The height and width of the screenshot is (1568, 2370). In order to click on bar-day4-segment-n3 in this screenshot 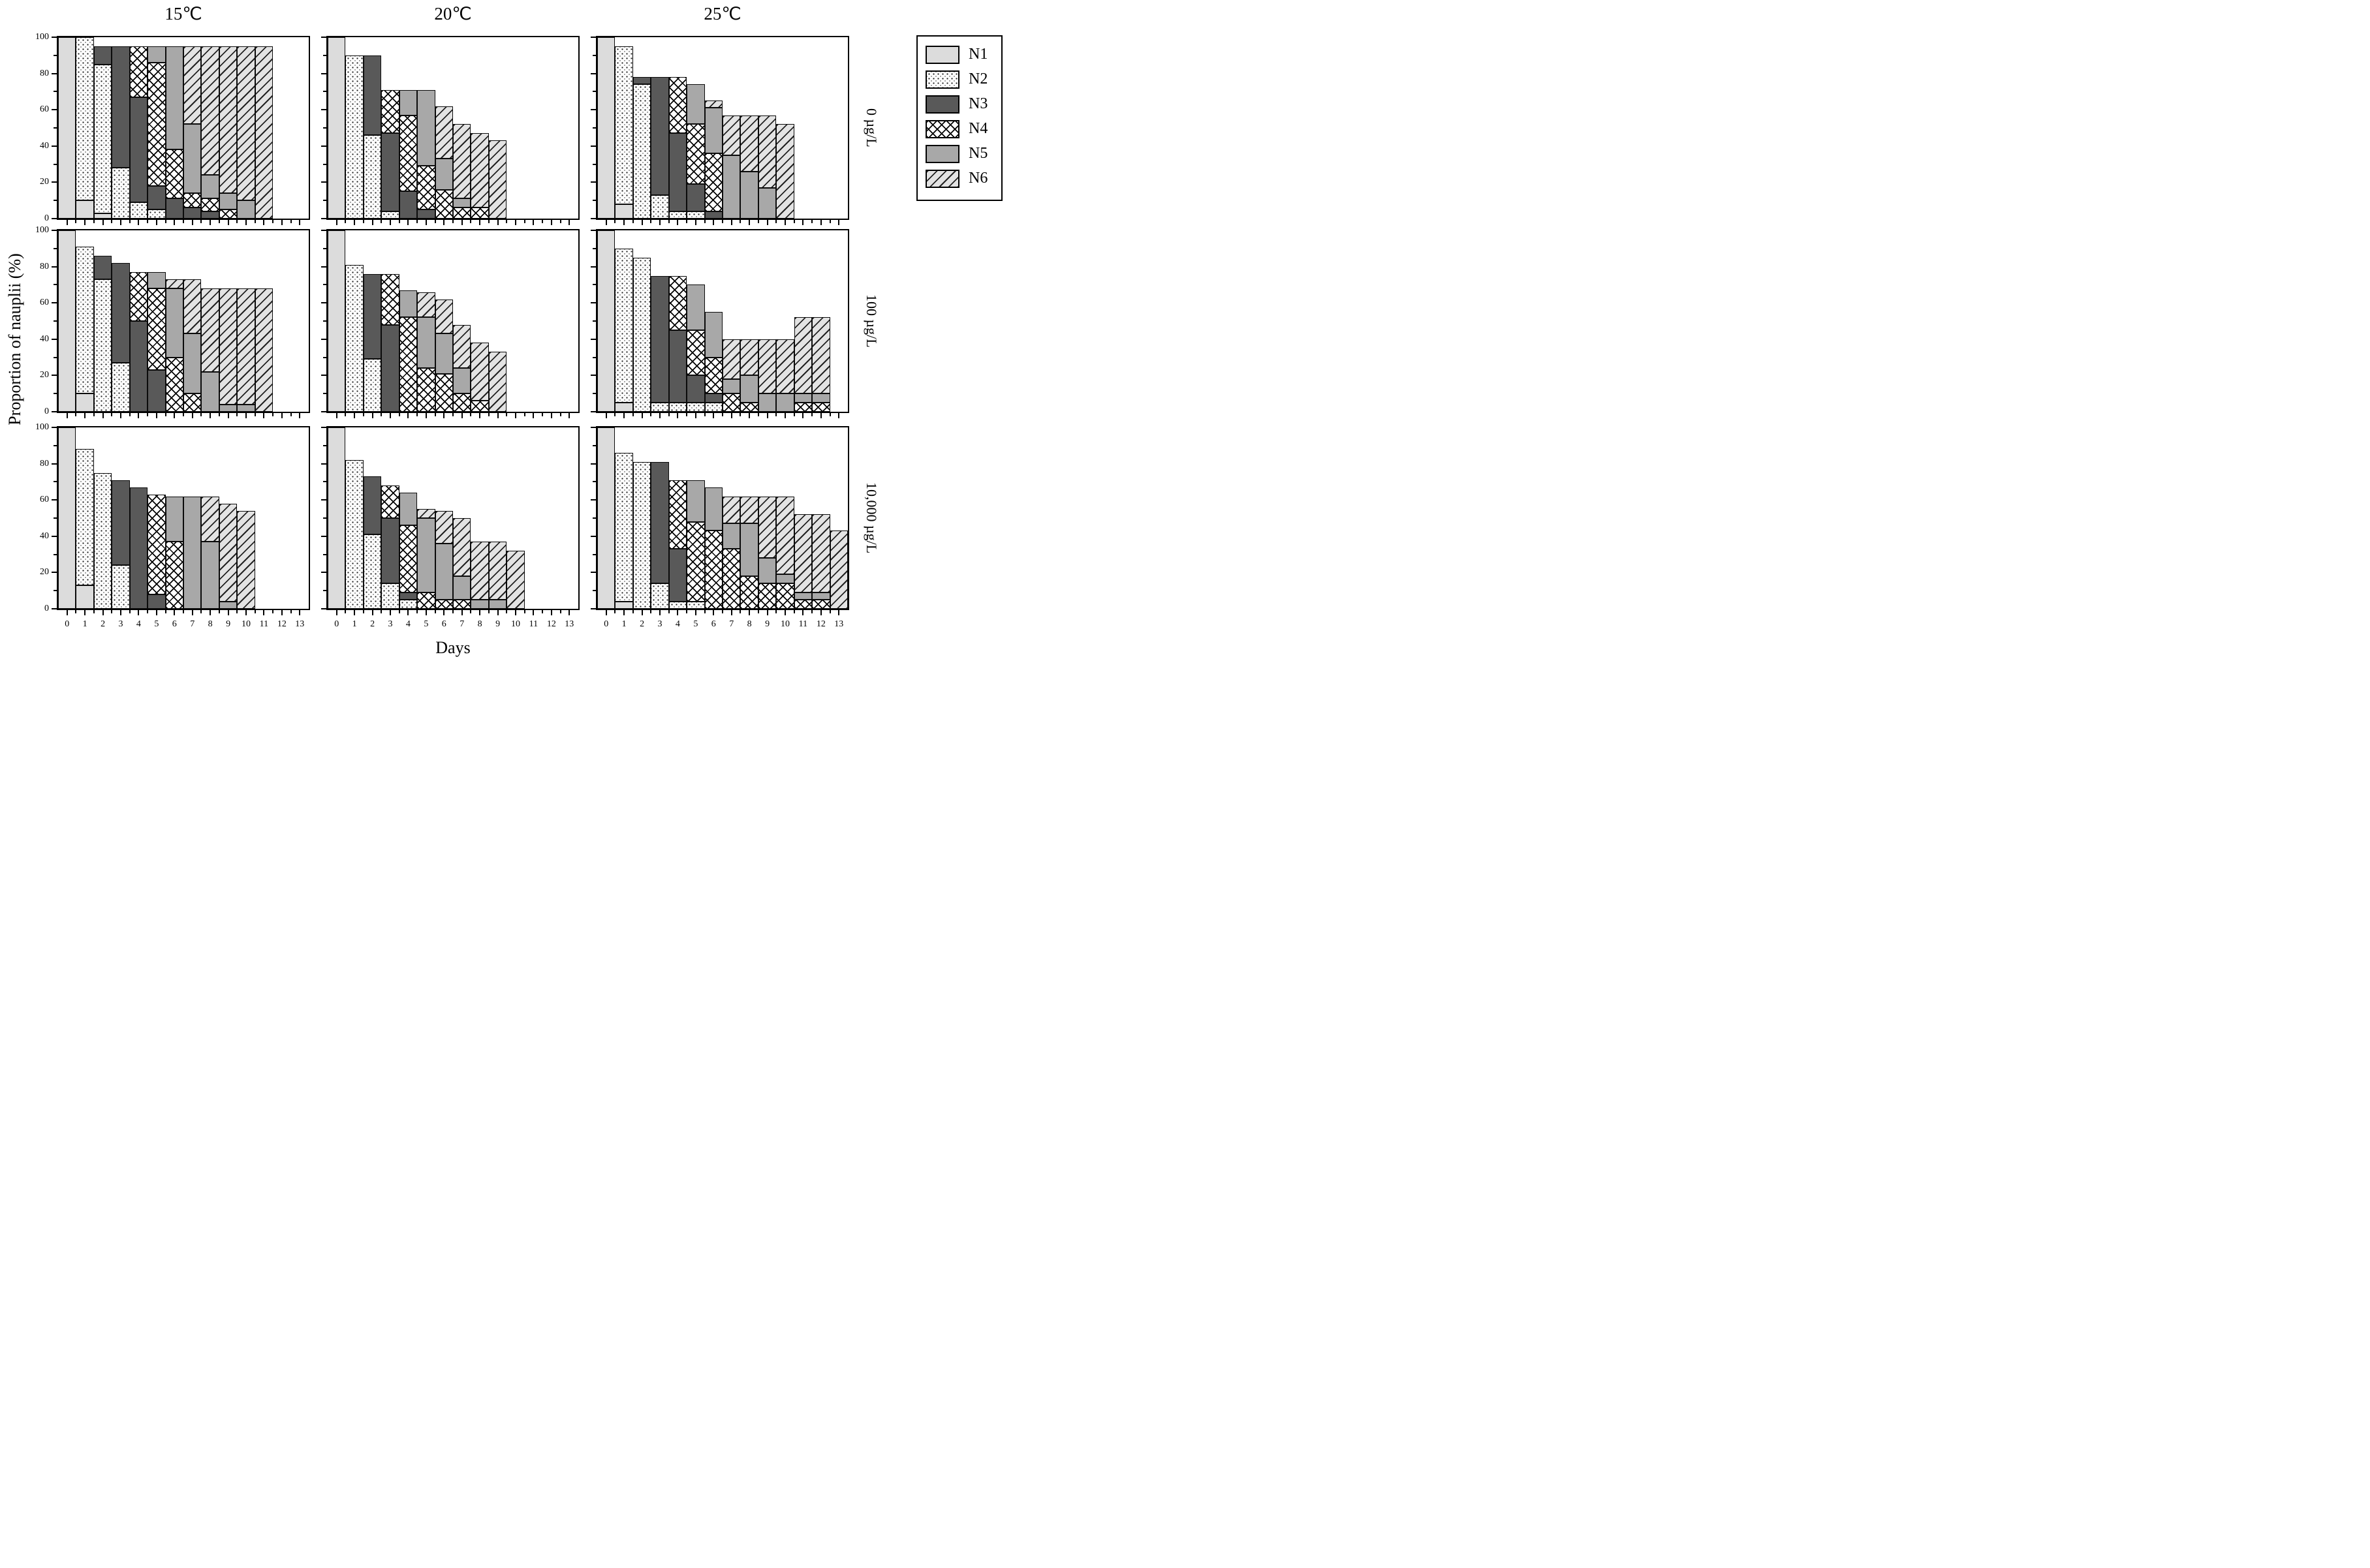, I will do `click(677, 575)`.